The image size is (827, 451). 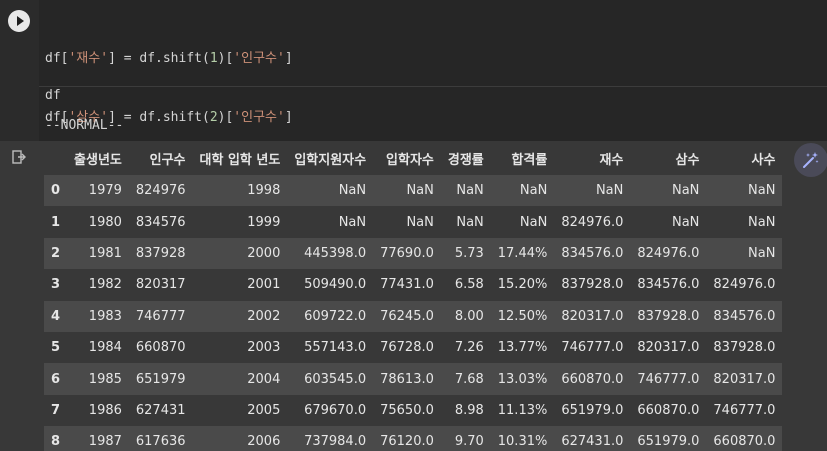 I want to click on table-cell: 5.73, so click(x=469, y=253).